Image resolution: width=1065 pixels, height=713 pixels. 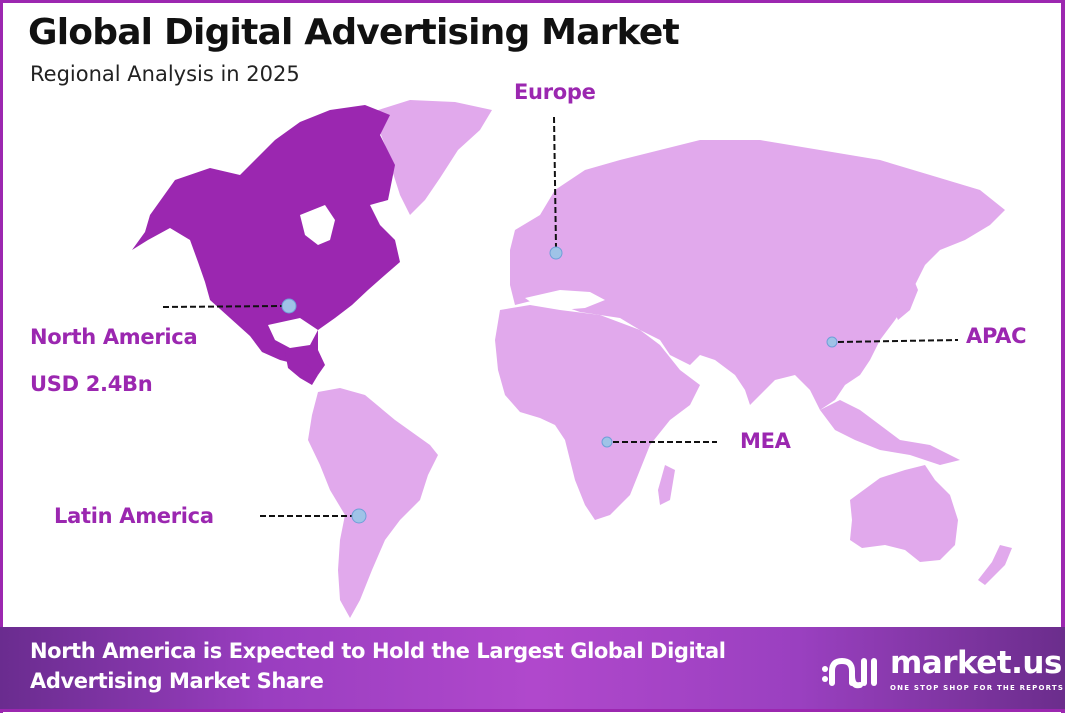 What do you see at coordinates (597, 412) in the screenshot?
I see `africa-shape` at bounding box center [597, 412].